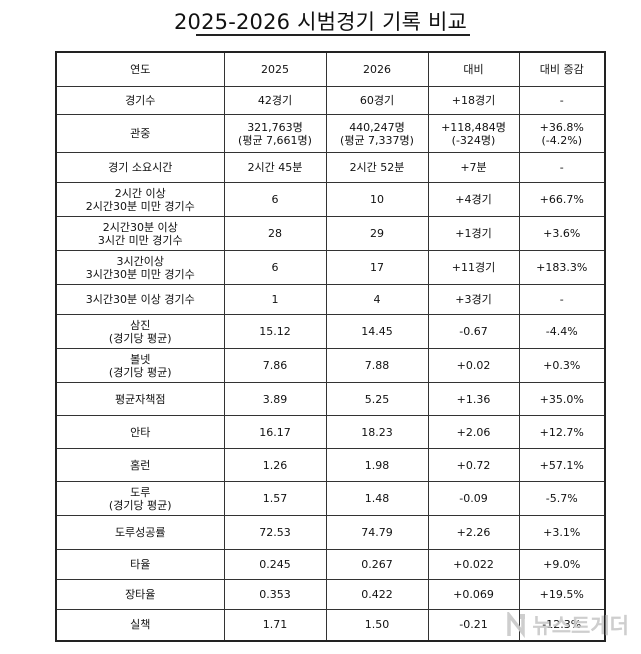  Describe the element at coordinates (140, 498) in the screenshot. I see `row-label-cell: 도루 (경기당 평균)` at that location.